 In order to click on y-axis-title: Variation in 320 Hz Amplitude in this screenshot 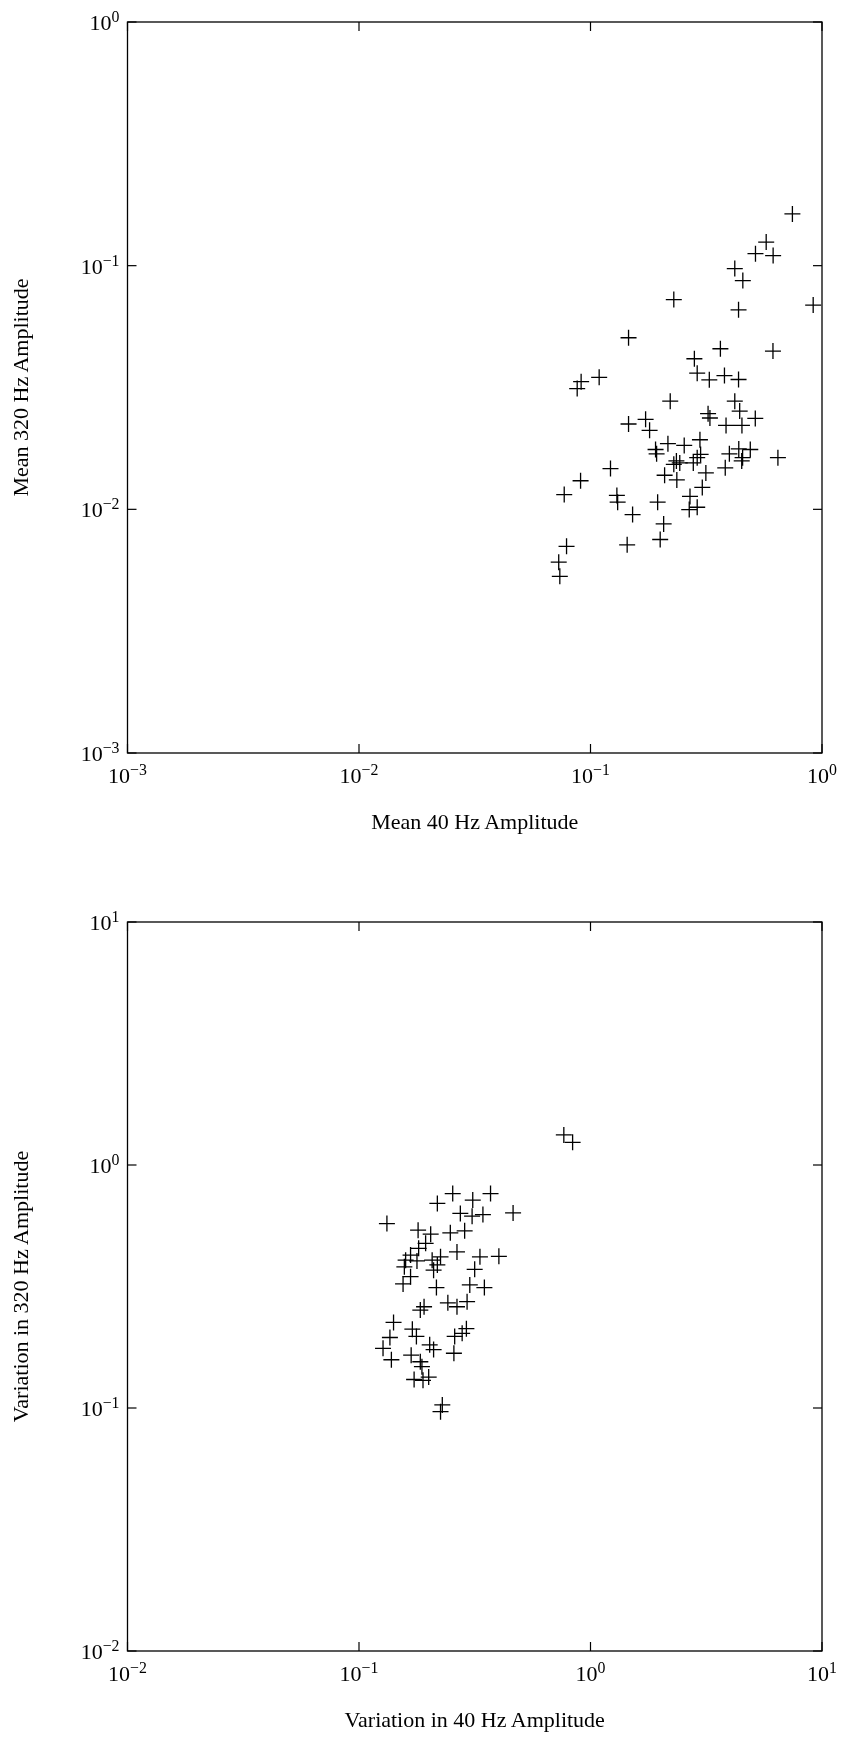, I will do `click(20, 1286)`.